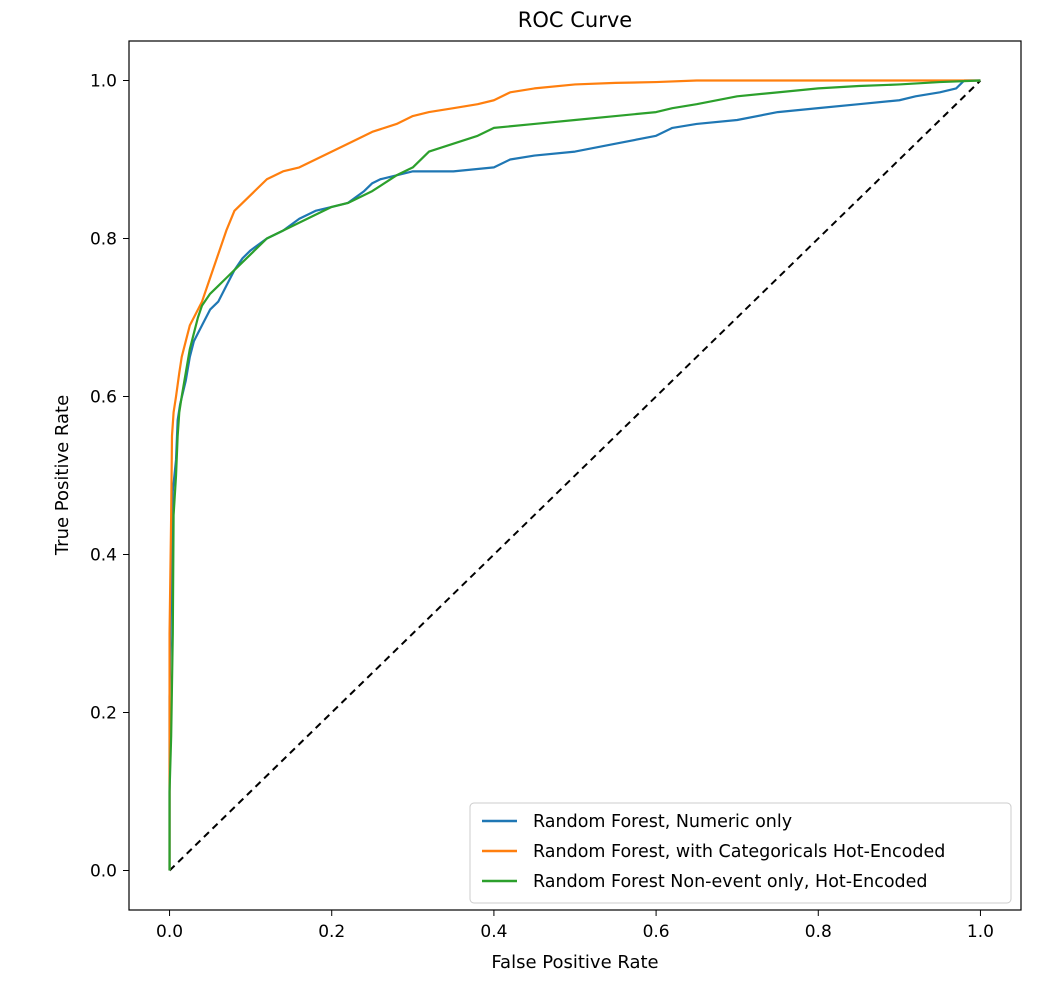 The width and height of the screenshot is (1050, 986). Describe the element at coordinates (103, 556) in the screenshot. I see `y-tick-label: 0.4` at that location.